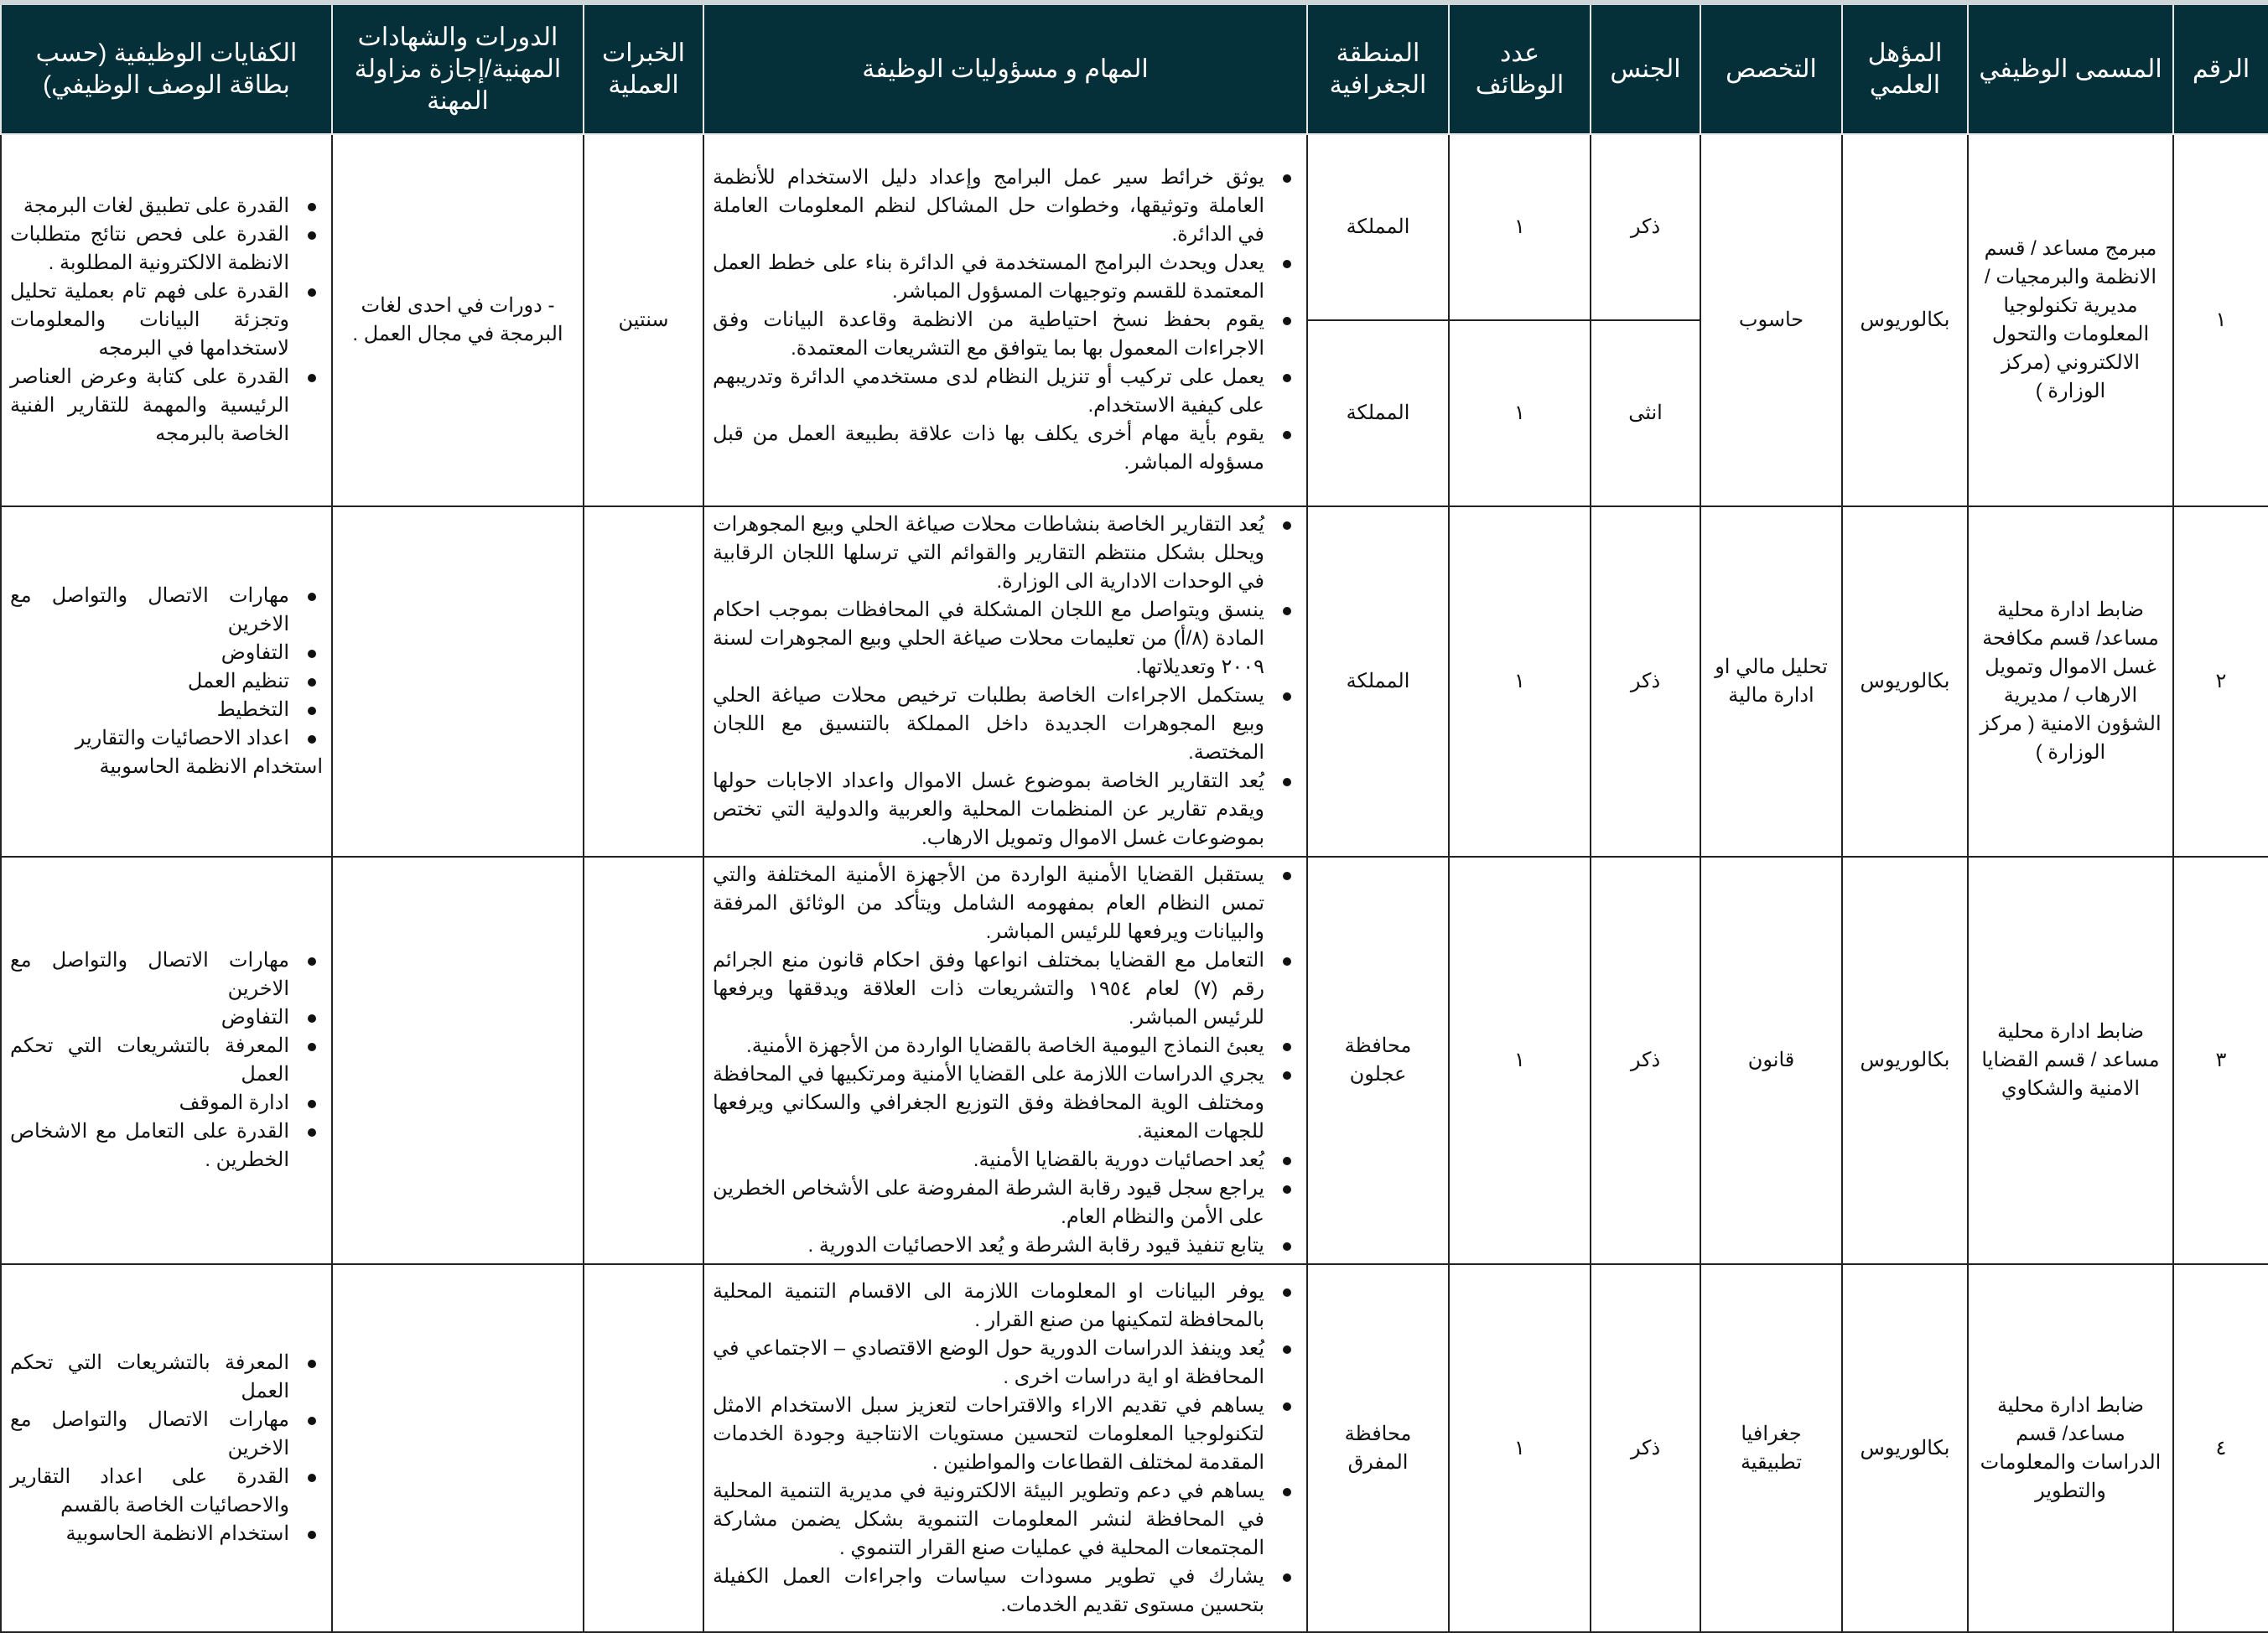  I want to click on table-row: انثى ١ المملكة, so click(1134, 413).